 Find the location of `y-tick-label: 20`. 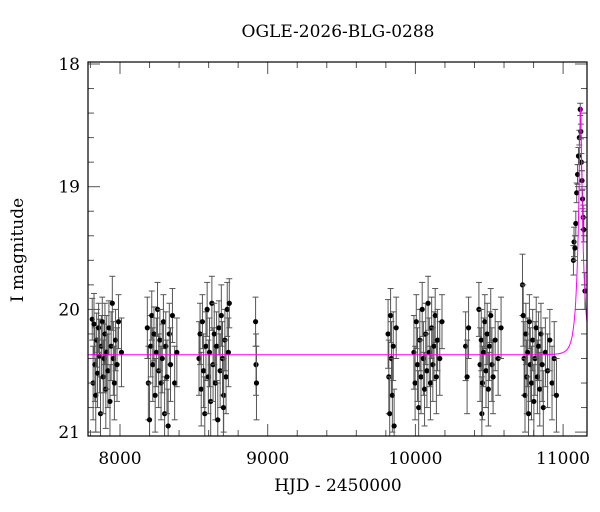

y-tick-label: 20 is located at coordinates (69, 310).